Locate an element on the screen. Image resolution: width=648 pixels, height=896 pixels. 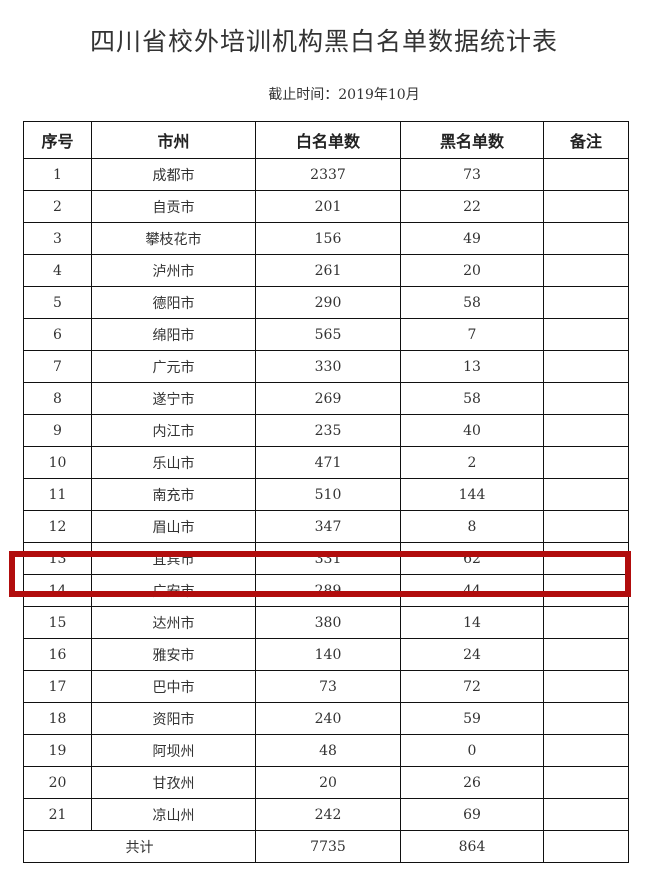
cell-blacklist: 7 is located at coordinates (472, 334).